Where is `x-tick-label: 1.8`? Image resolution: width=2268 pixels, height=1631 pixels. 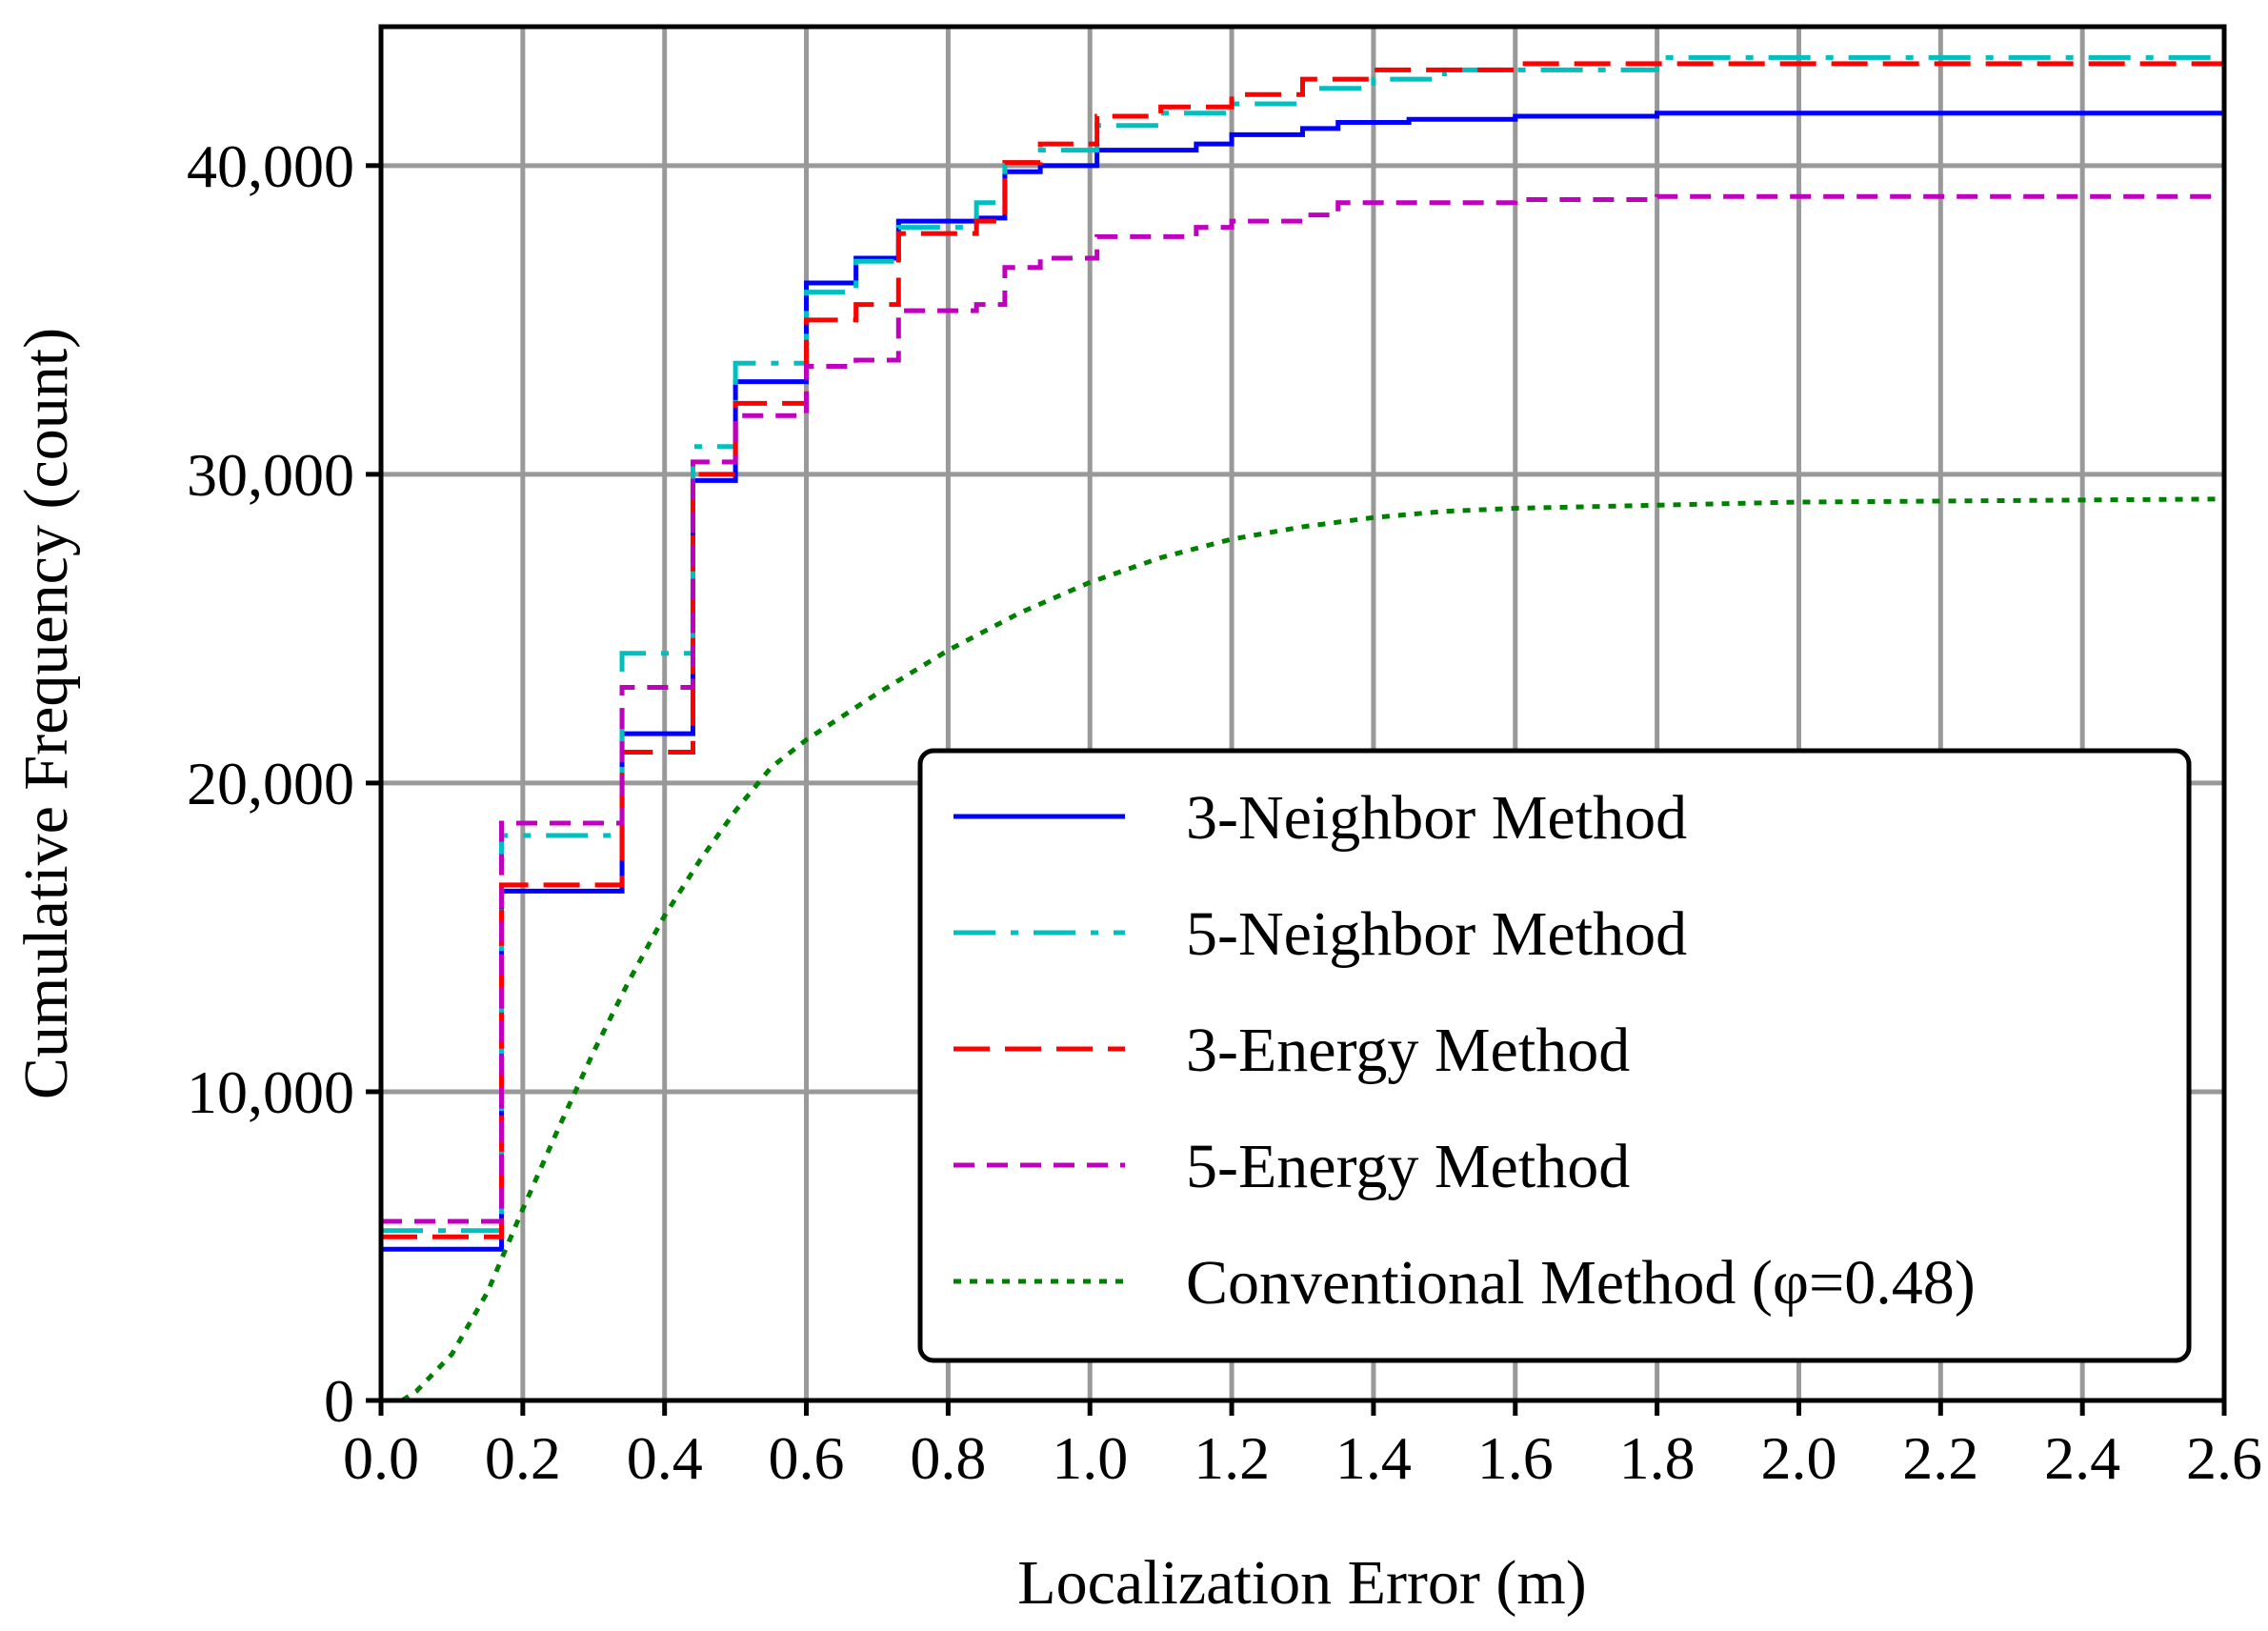 x-tick-label: 1.8 is located at coordinates (1658, 1458).